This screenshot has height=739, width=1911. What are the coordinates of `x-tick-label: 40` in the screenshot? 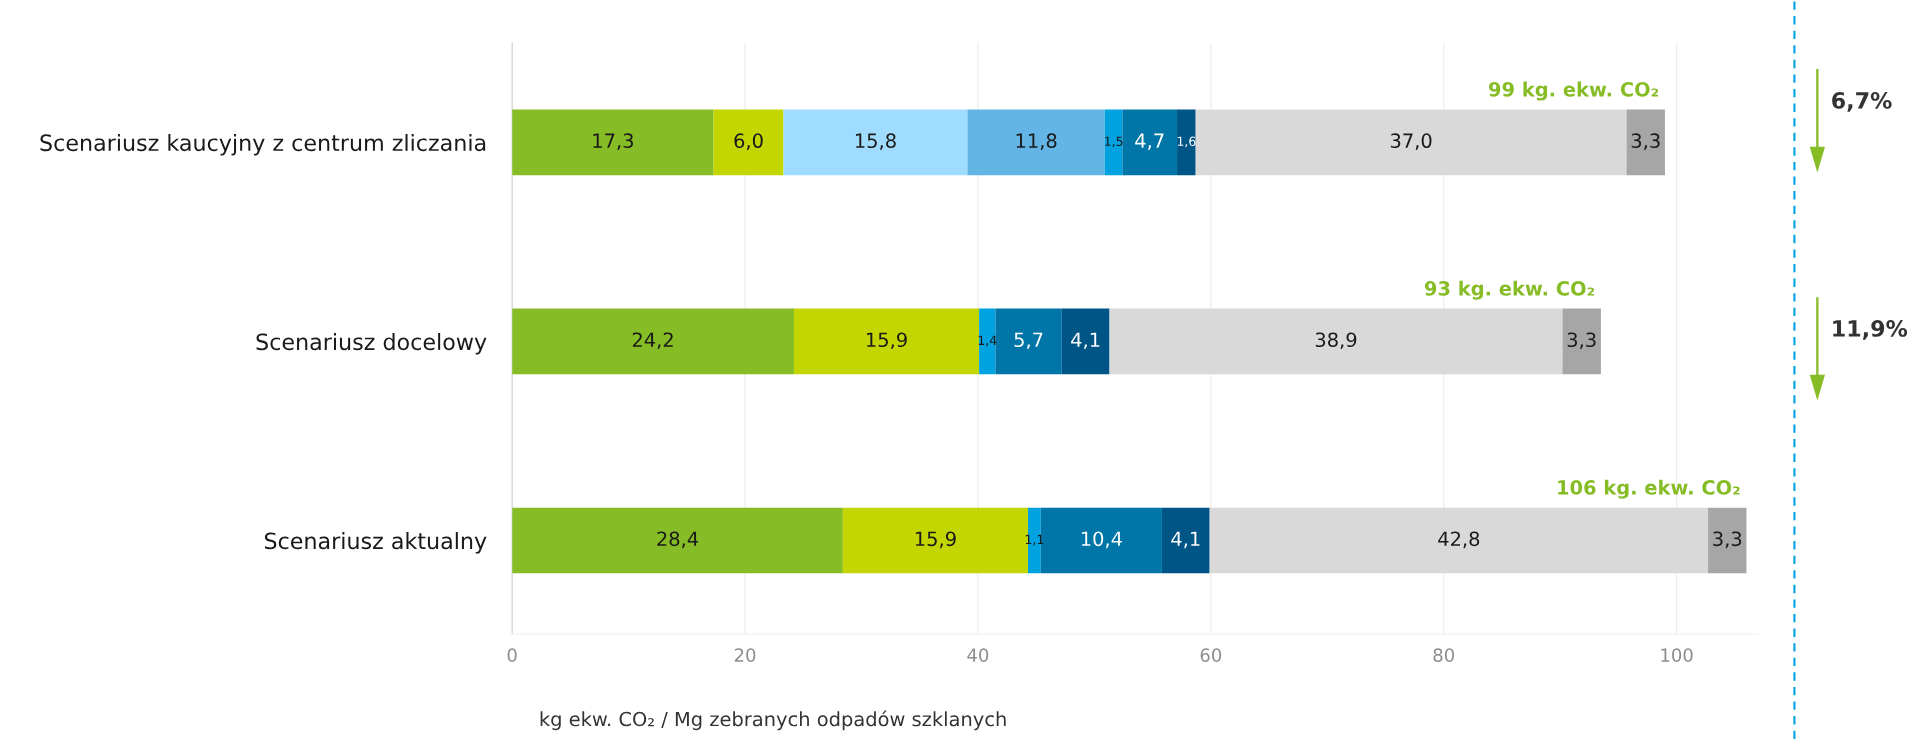 It's located at (978, 655).